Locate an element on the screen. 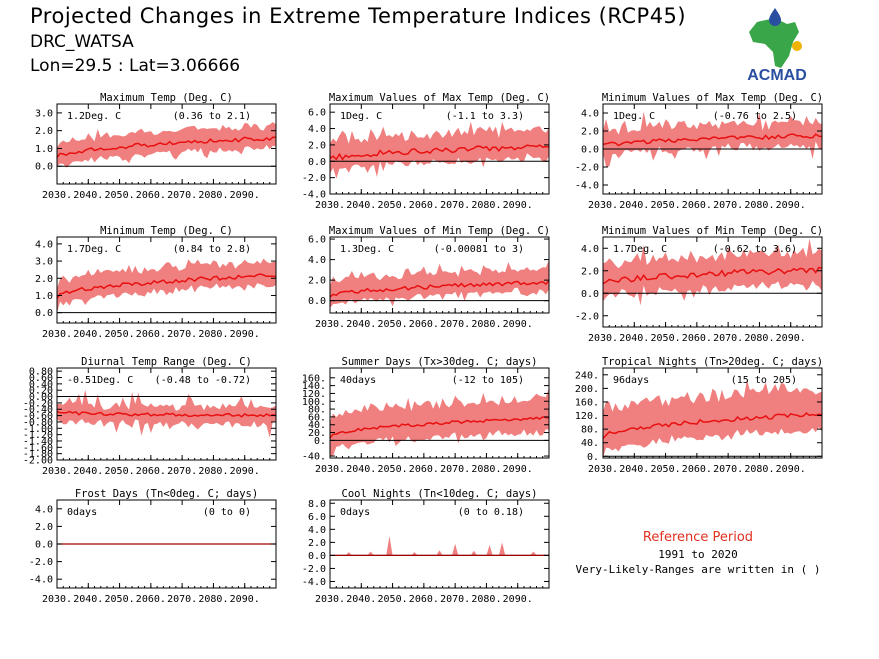 This screenshot has width=879, height=659. y-tick-label: -2.00 is located at coordinates (38, 461).